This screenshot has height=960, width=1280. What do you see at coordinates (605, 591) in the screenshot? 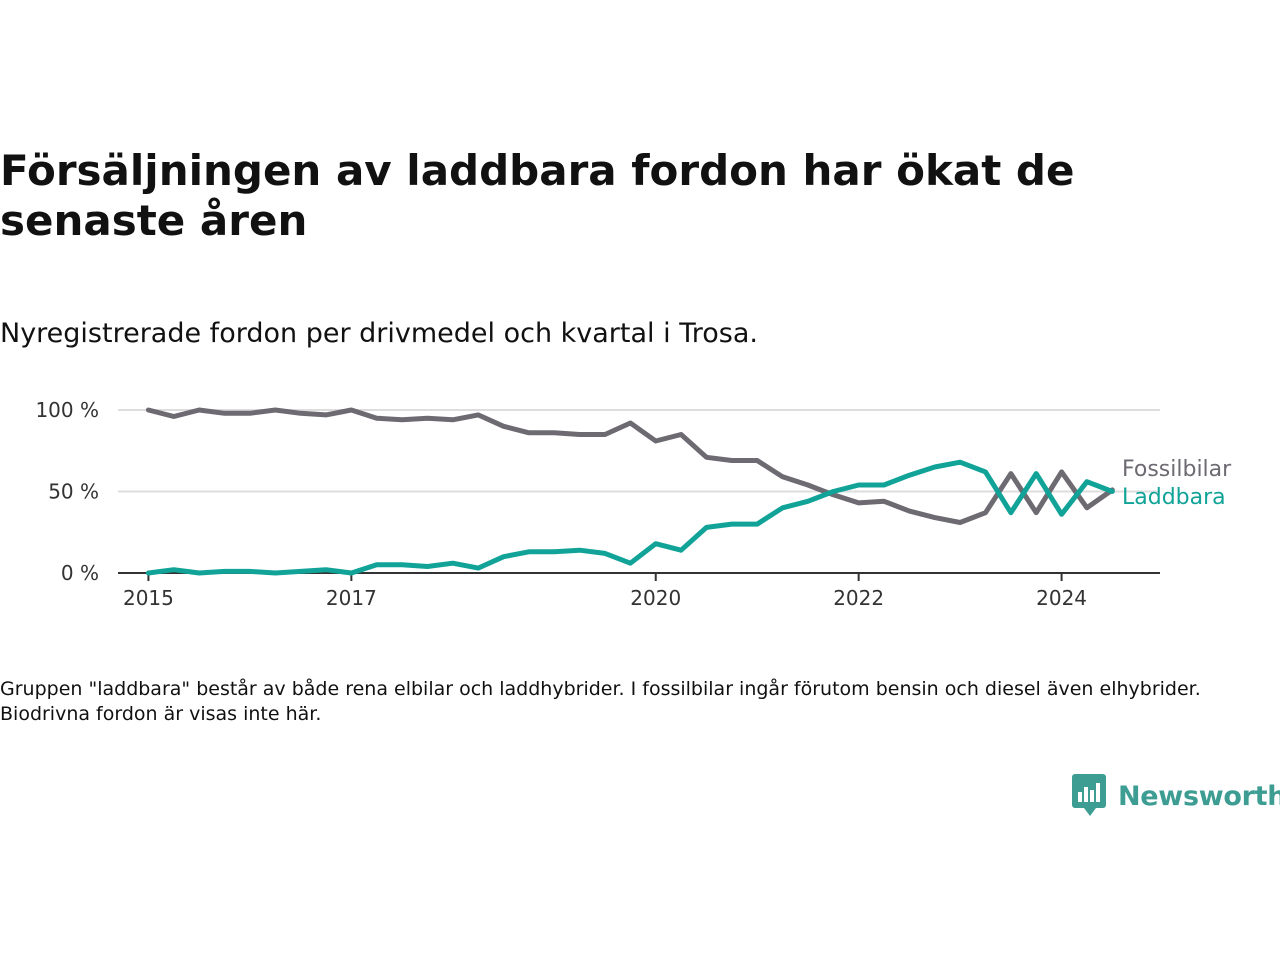
I see `x-axis: 2015 2017 2020 2022 2024` at bounding box center [605, 591].